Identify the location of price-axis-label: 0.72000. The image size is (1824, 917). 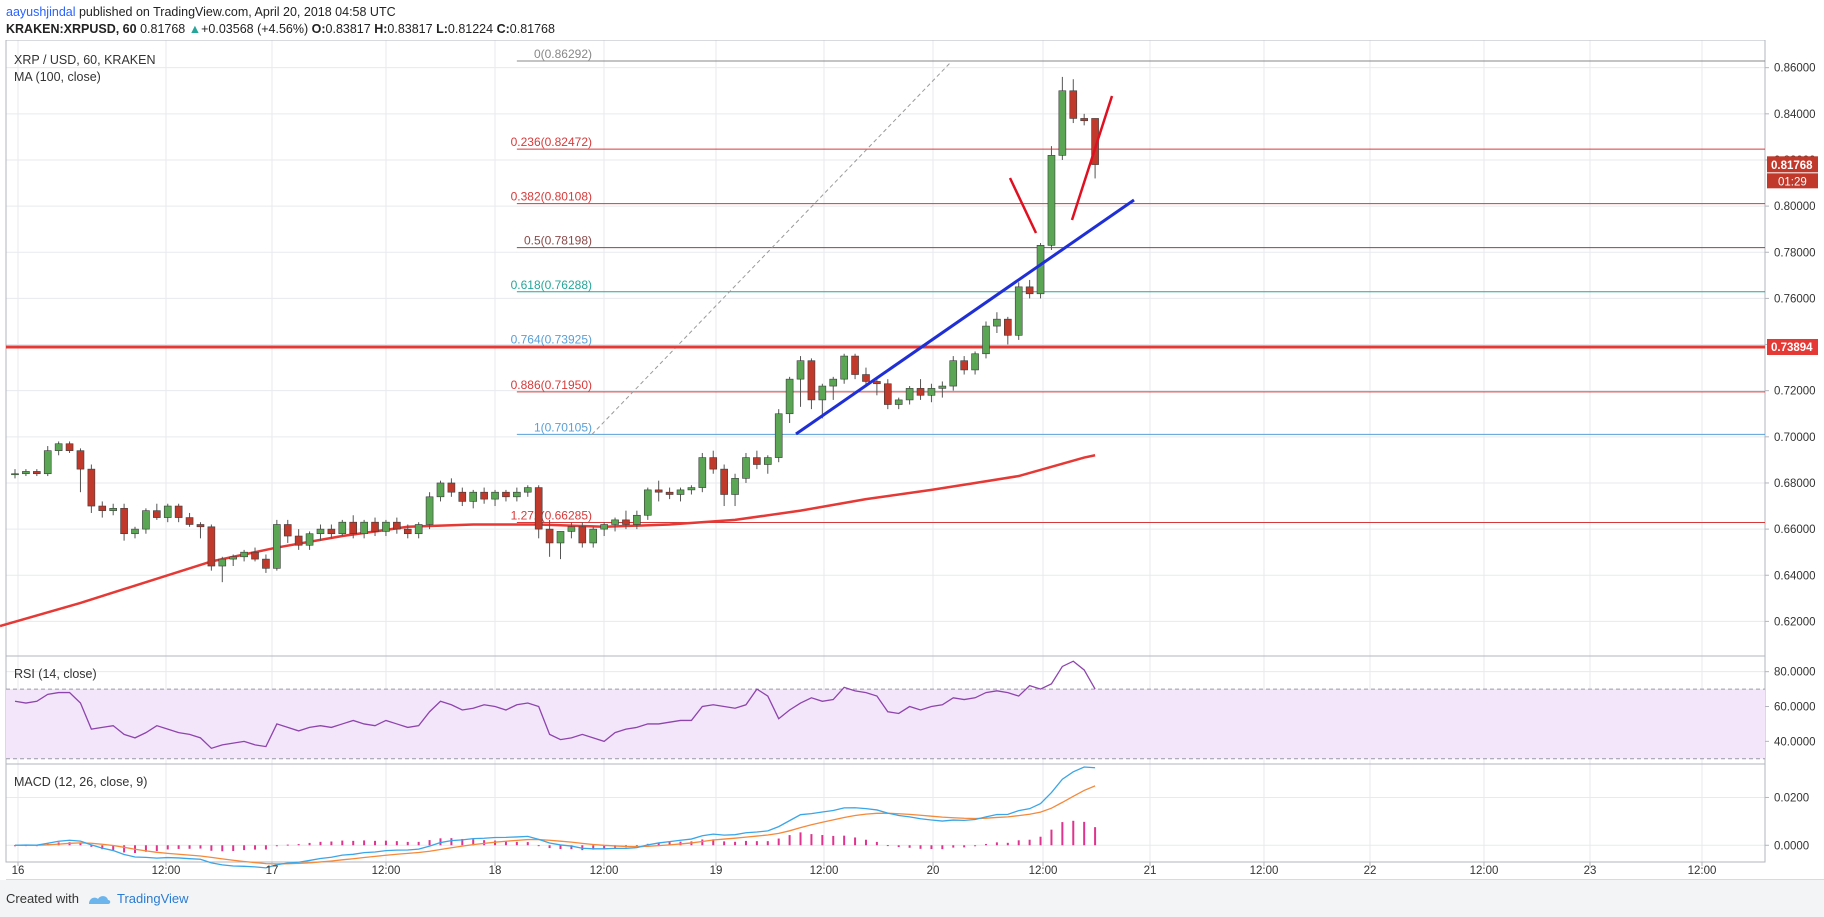
(1795, 392).